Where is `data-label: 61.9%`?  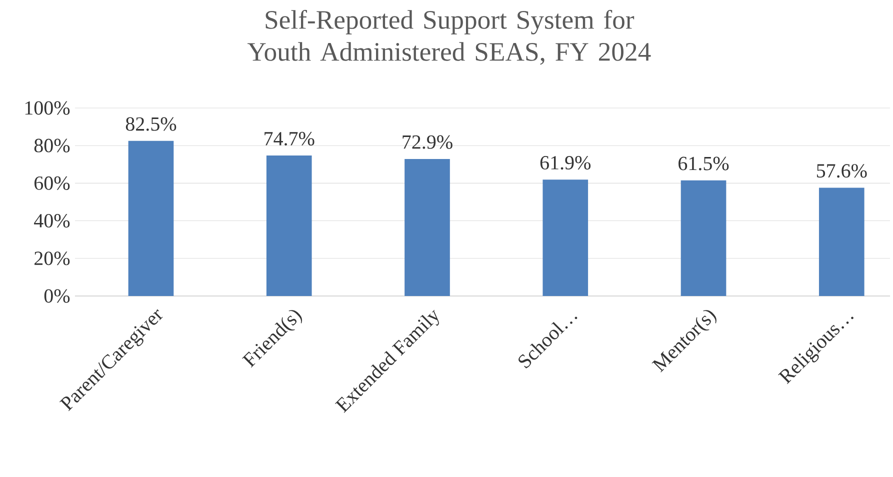
data-label: 61.9% is located at coordinates (565, 163).